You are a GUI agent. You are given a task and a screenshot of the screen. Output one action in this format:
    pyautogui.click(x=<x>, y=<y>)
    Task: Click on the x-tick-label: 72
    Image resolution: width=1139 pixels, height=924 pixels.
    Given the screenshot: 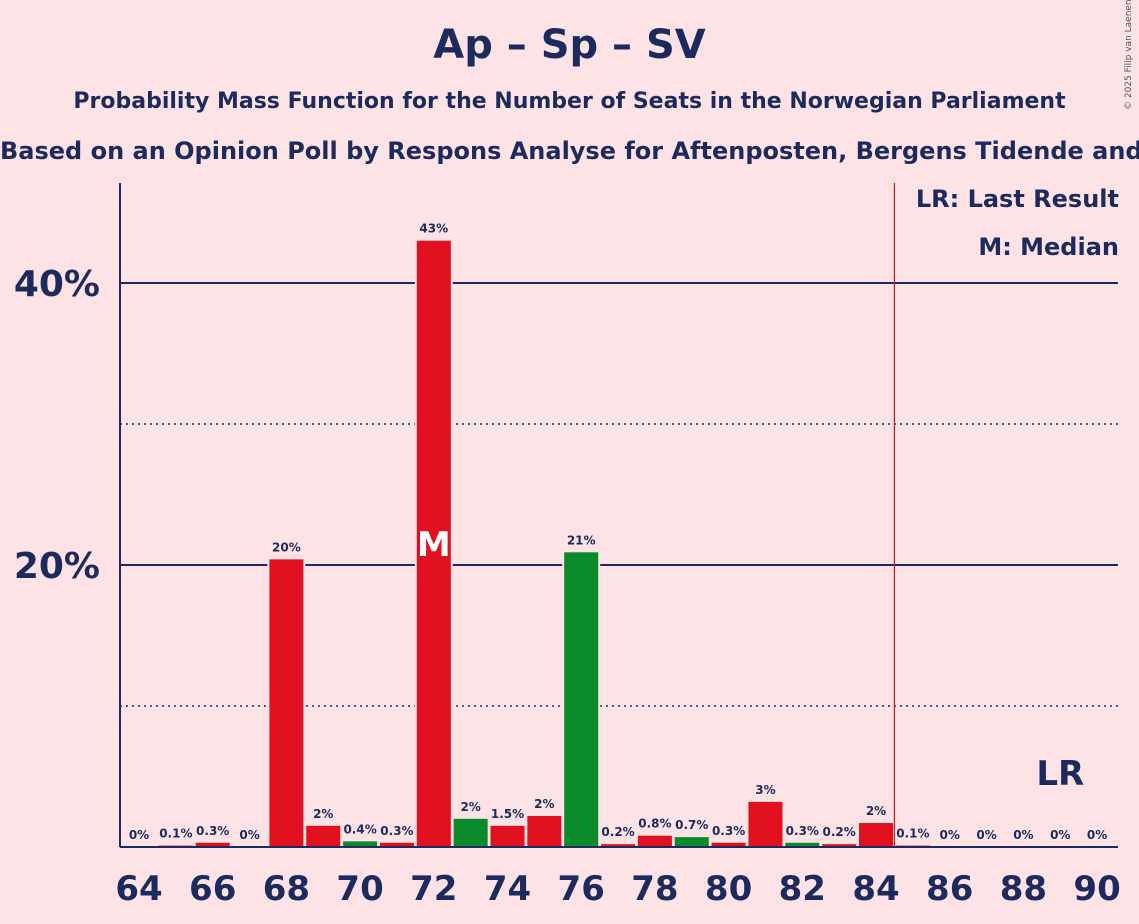 What is the action you would take?
    pyautogui.click(x=433, y=889)
    